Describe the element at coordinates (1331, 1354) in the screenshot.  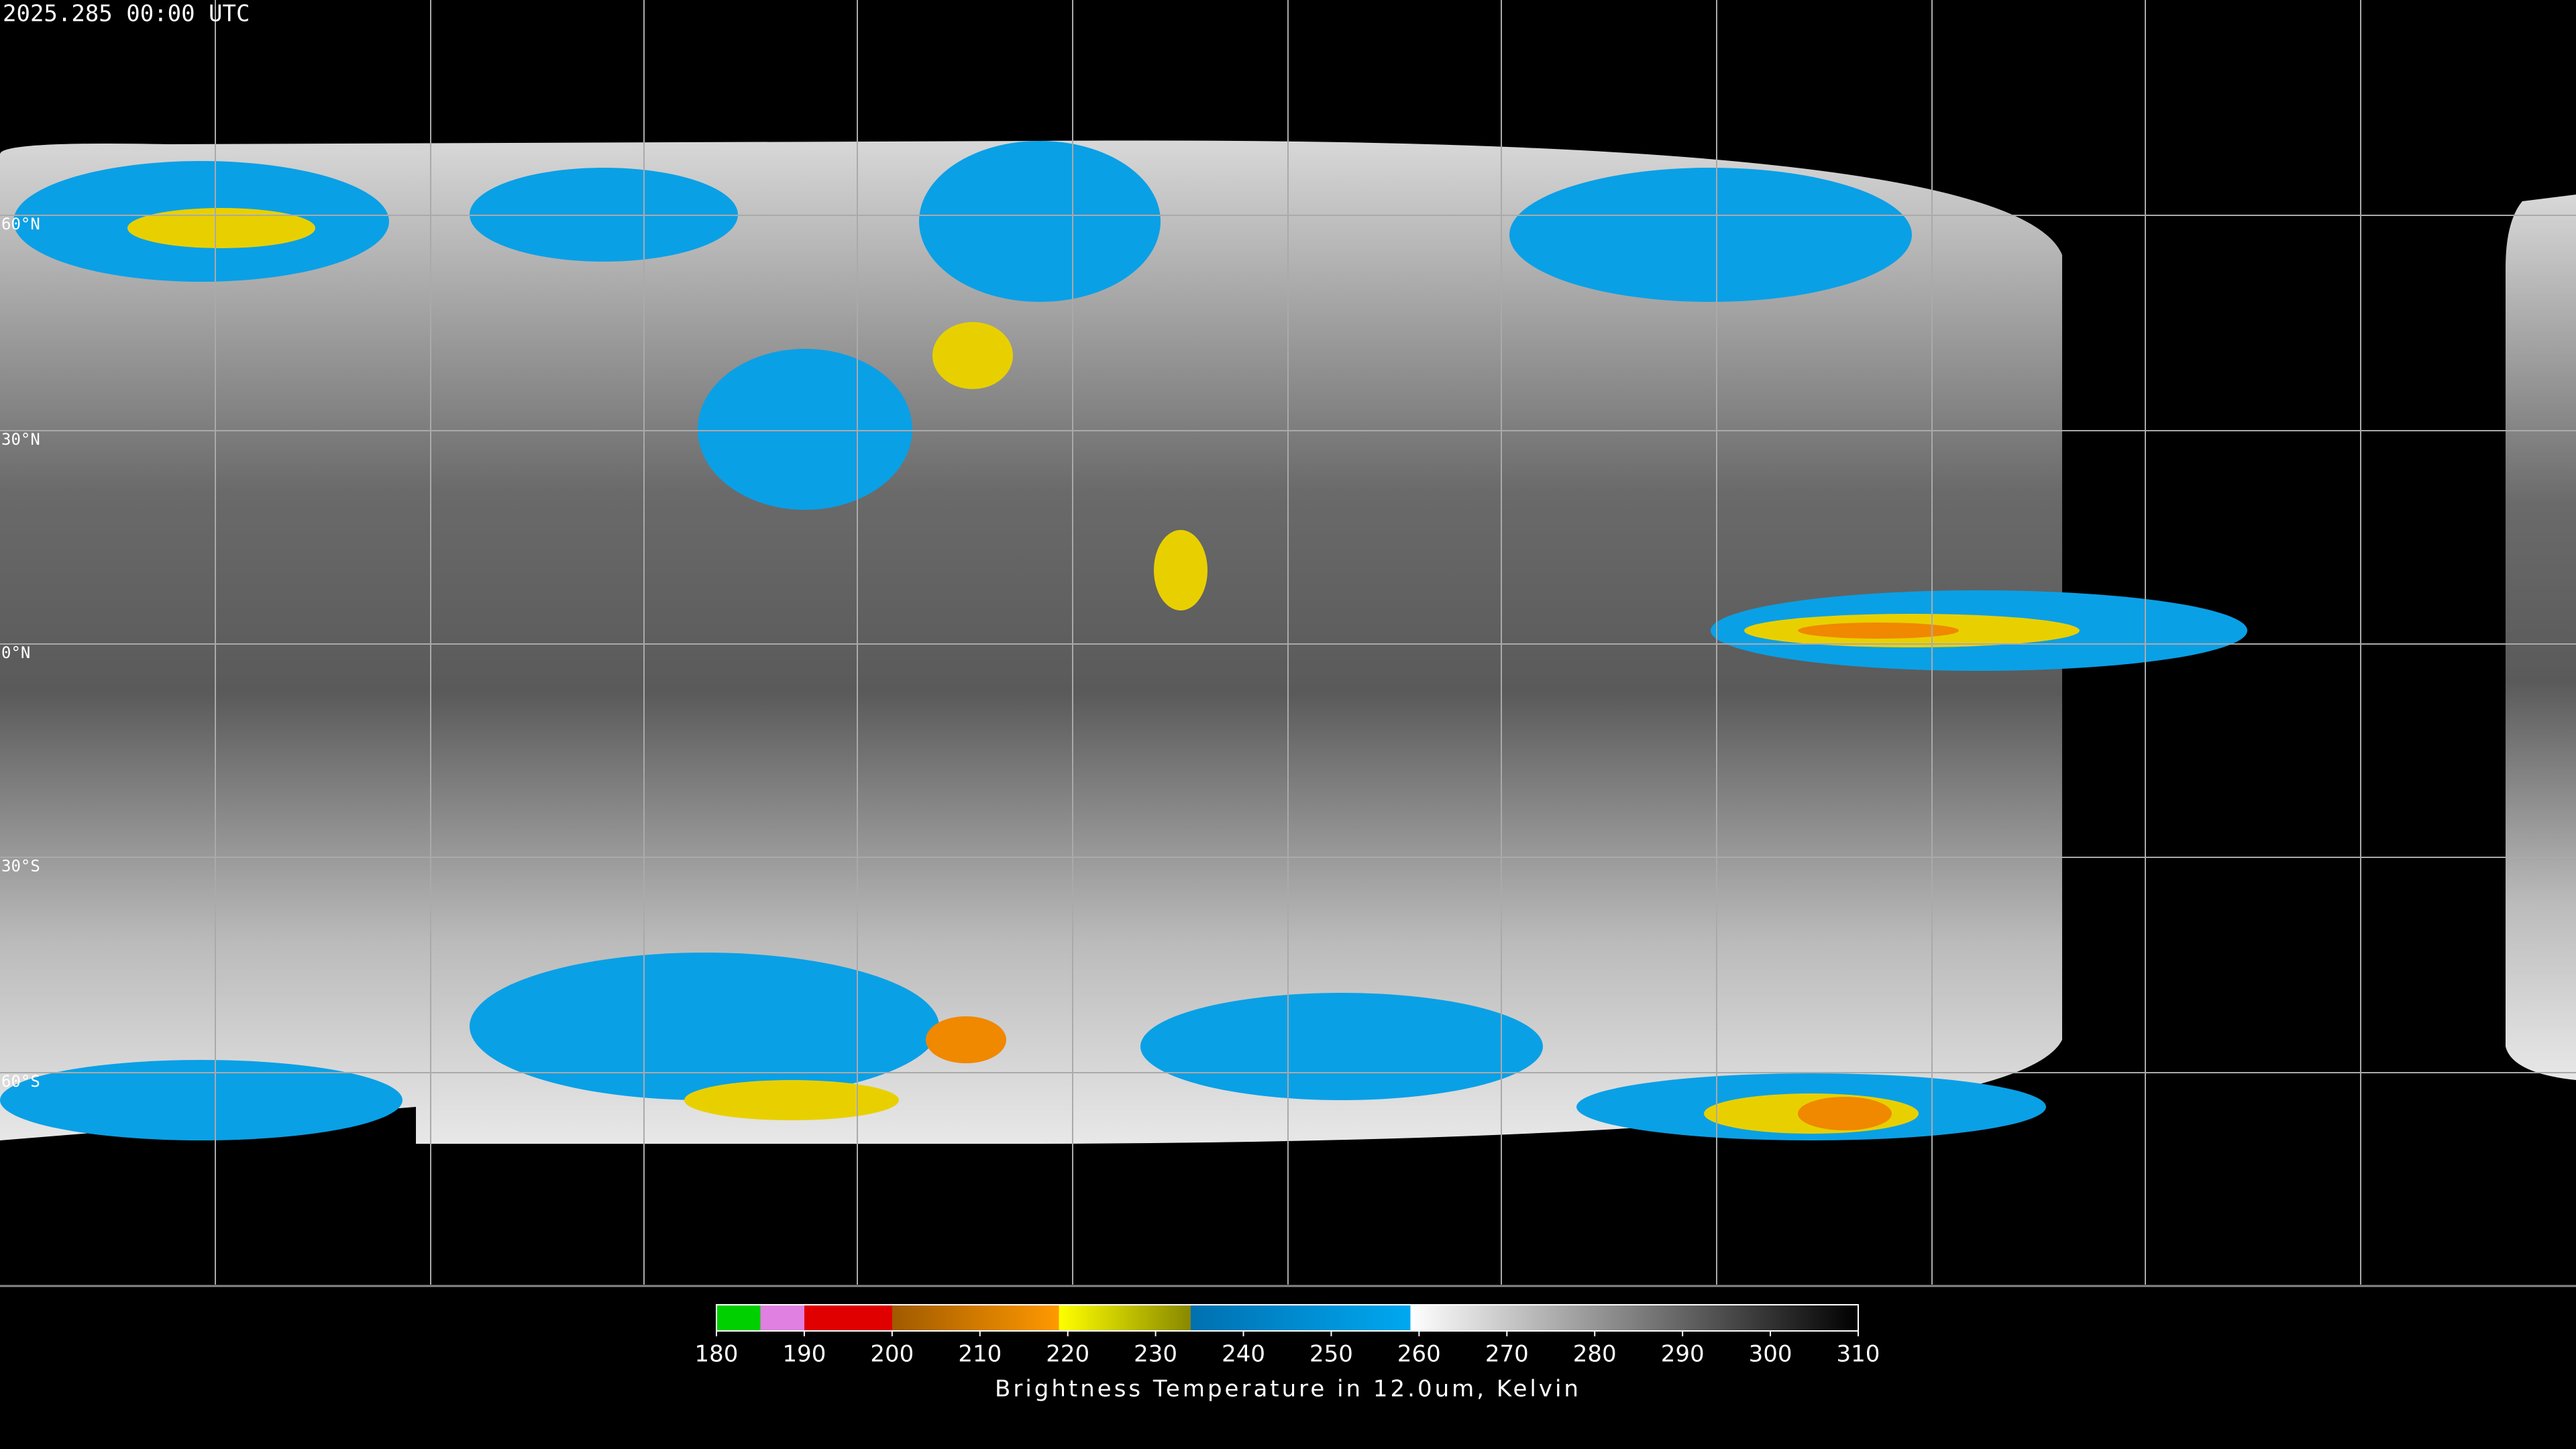
I see `colorbar-tick-label: 250` at that location.